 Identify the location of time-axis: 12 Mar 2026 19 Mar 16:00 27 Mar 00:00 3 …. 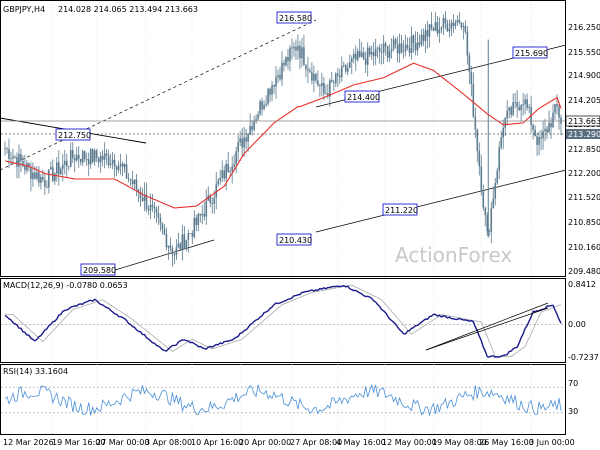
(289, 442).